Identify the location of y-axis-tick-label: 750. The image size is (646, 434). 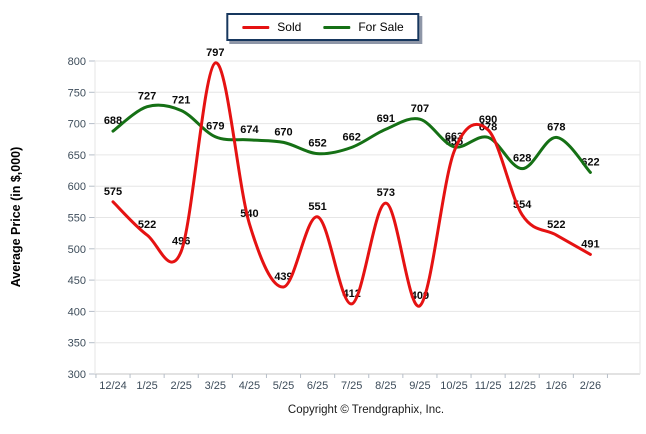
(77, 93).